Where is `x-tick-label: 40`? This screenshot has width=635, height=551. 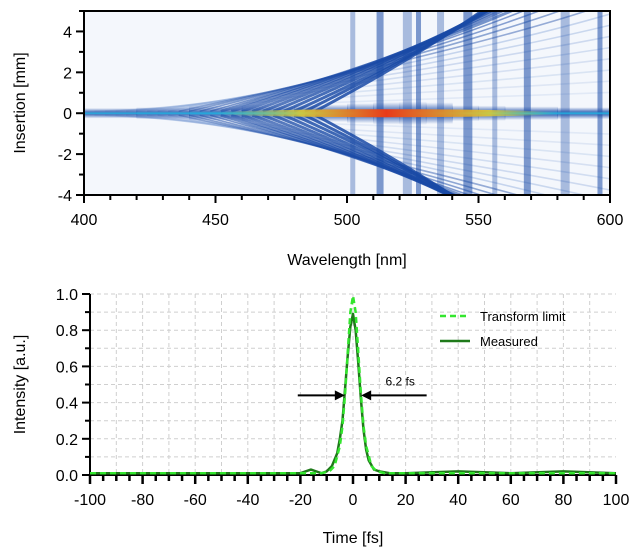
x-tick-label: 40 is located at coordinates (458, 500).